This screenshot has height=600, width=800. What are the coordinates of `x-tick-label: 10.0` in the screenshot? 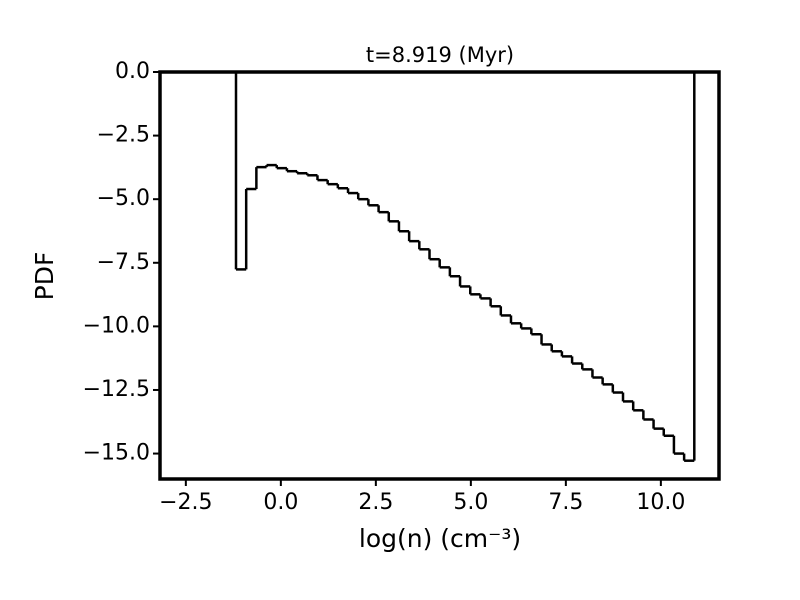 It's located at (660, 502).